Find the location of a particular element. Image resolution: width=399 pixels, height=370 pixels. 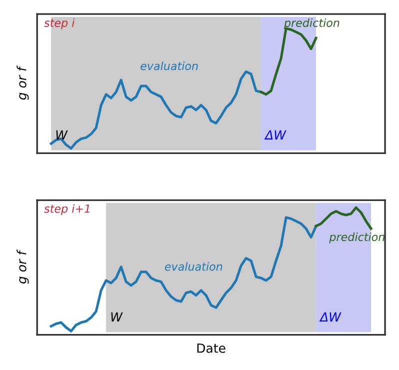

x-axis-title: Date is located at coordinates (211, 348).